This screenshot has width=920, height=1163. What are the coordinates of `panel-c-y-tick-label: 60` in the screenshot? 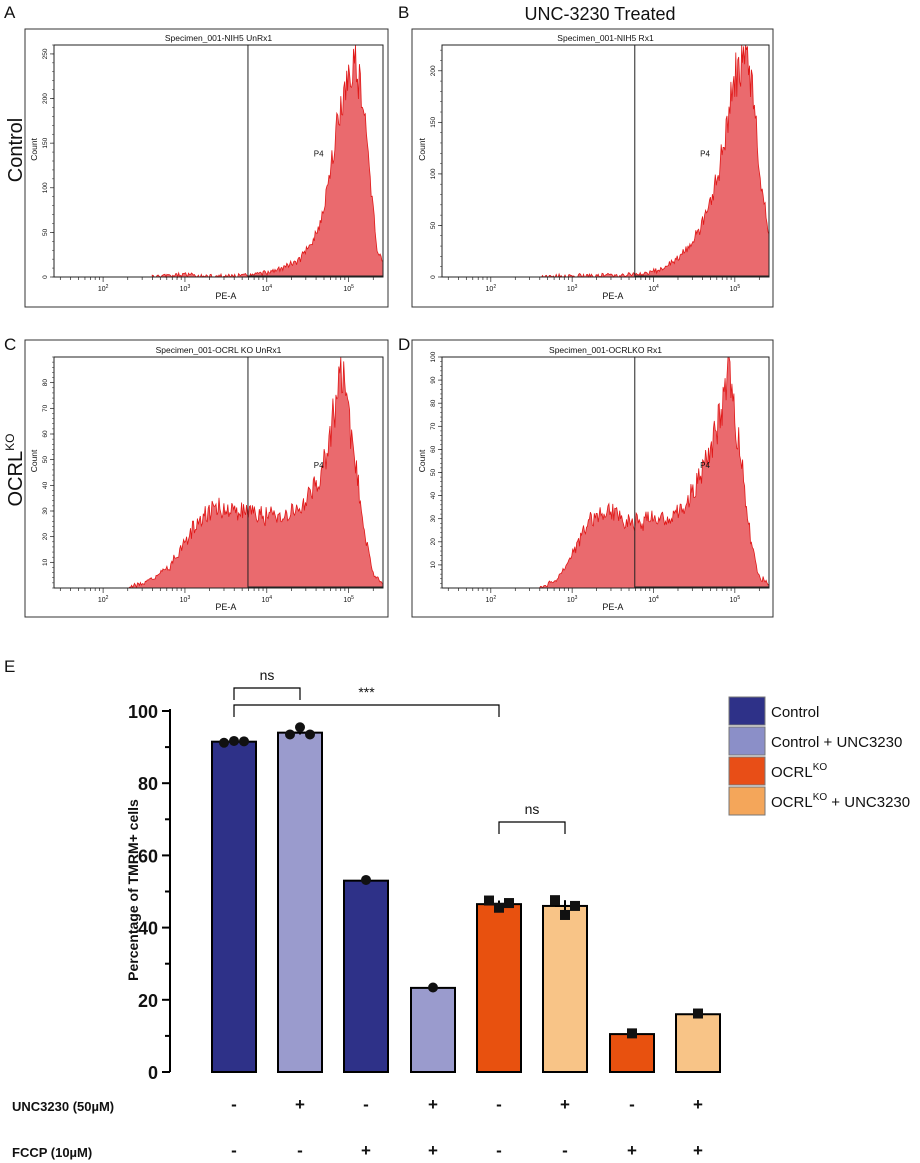 It's located at (45, 434).